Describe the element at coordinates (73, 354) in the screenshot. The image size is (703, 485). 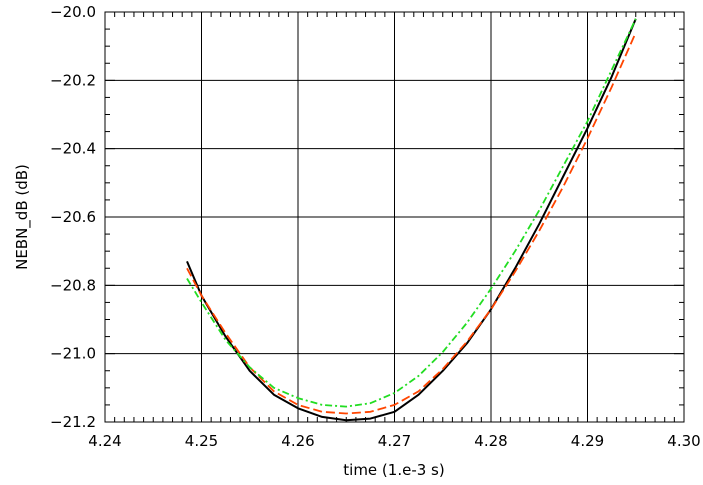
I see `y-tick-label: −21.0` at that location.